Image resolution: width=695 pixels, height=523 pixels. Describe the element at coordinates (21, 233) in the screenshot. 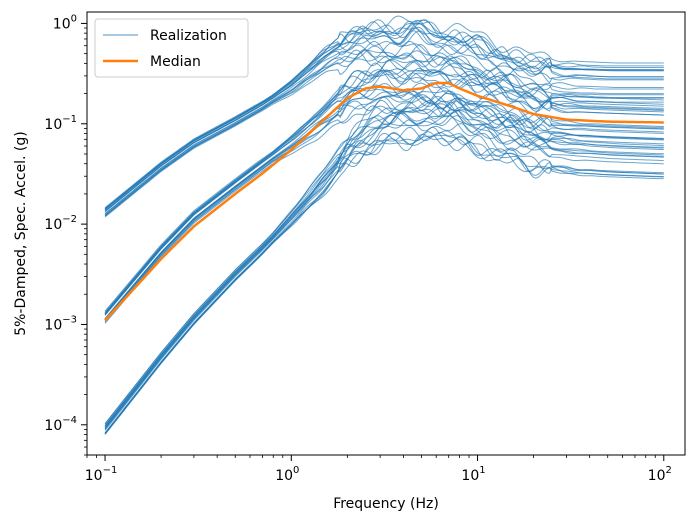

I see `y-axis-title: 5%-Damped, Spec. Accel. (g)` at that location.